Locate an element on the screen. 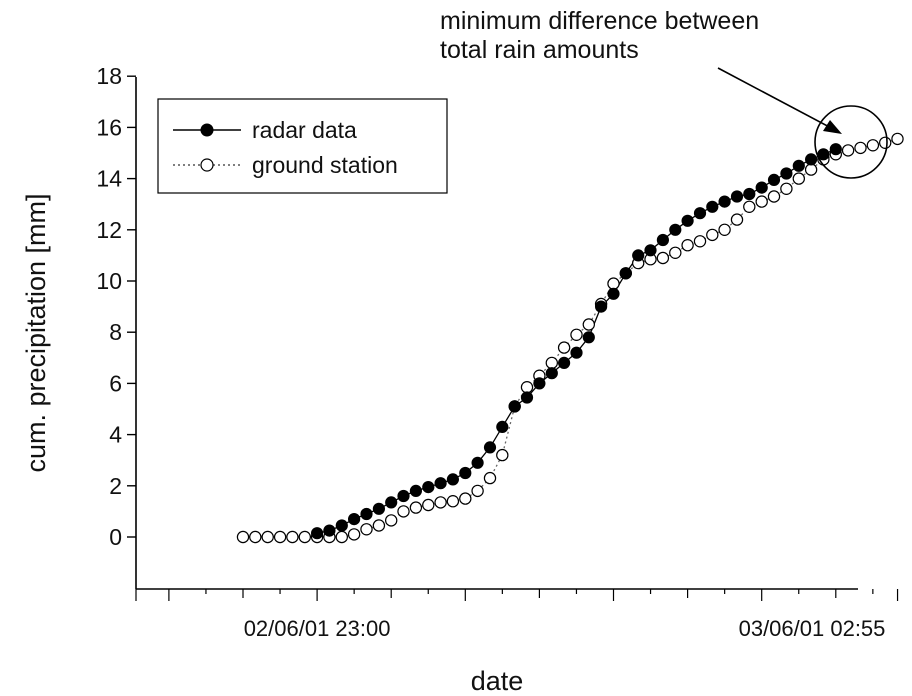 This screenshot has width=912, height=696. legend-box is located at coordinates (302, 146).